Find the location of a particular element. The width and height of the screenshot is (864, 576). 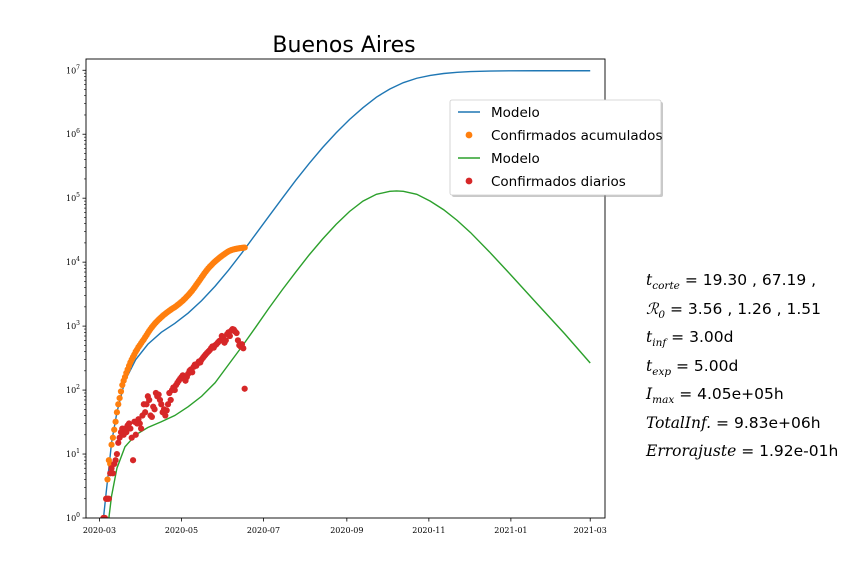

y-tick-label: 10⁵ is located at coordinates (73, 197).